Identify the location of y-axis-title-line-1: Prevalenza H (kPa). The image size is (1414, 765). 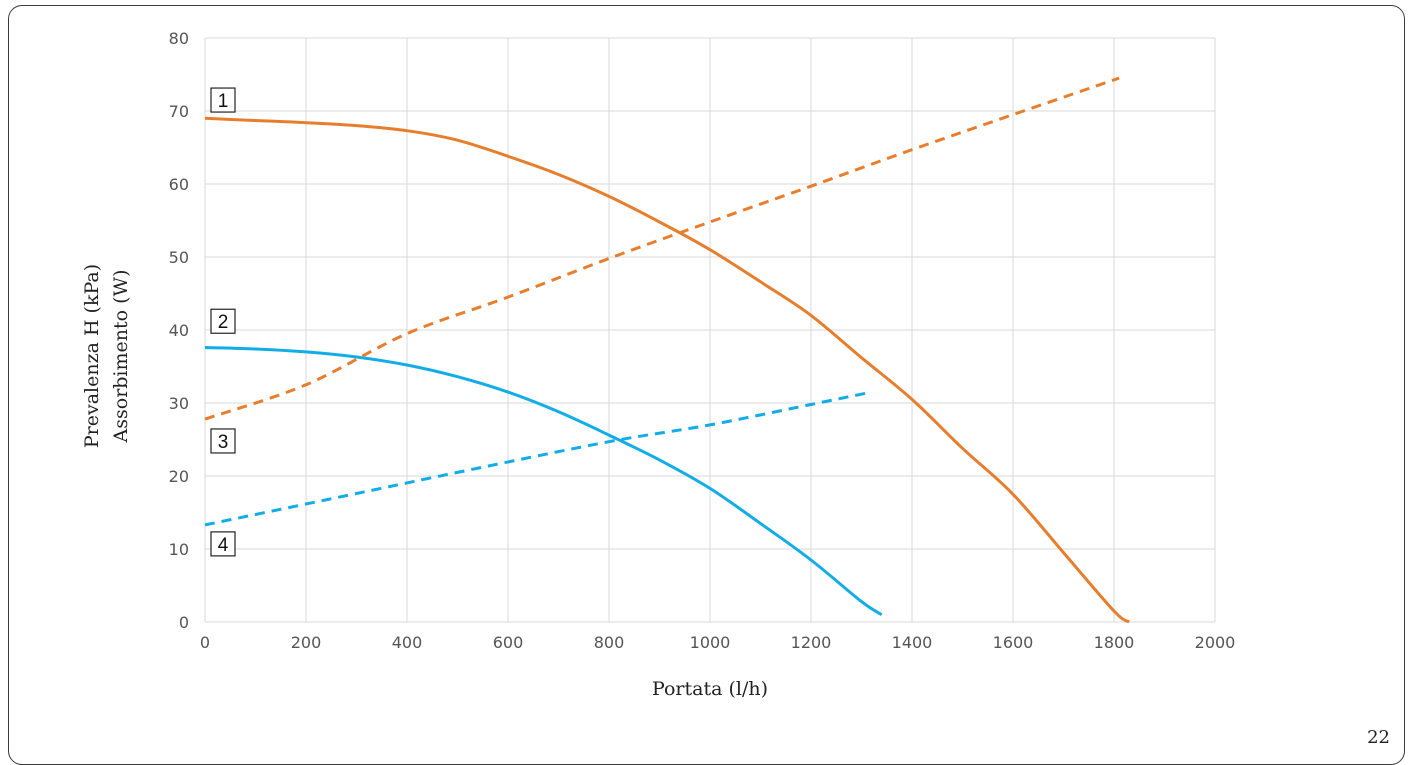
(92, 356).